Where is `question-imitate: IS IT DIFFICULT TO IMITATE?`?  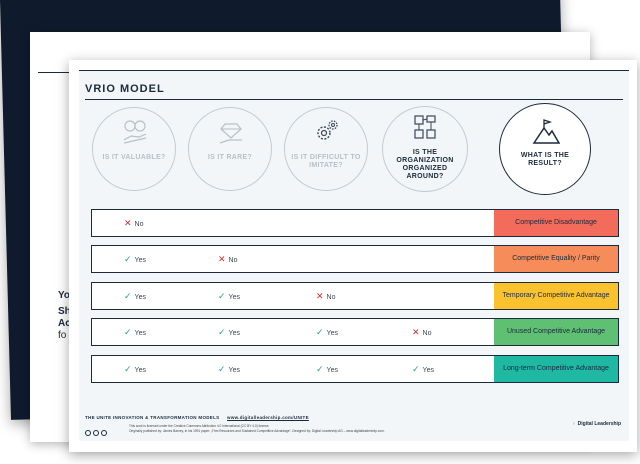 question-imitate: IS IT DIFFICULT TO IMITATE? is located at coordinates (326, 149).